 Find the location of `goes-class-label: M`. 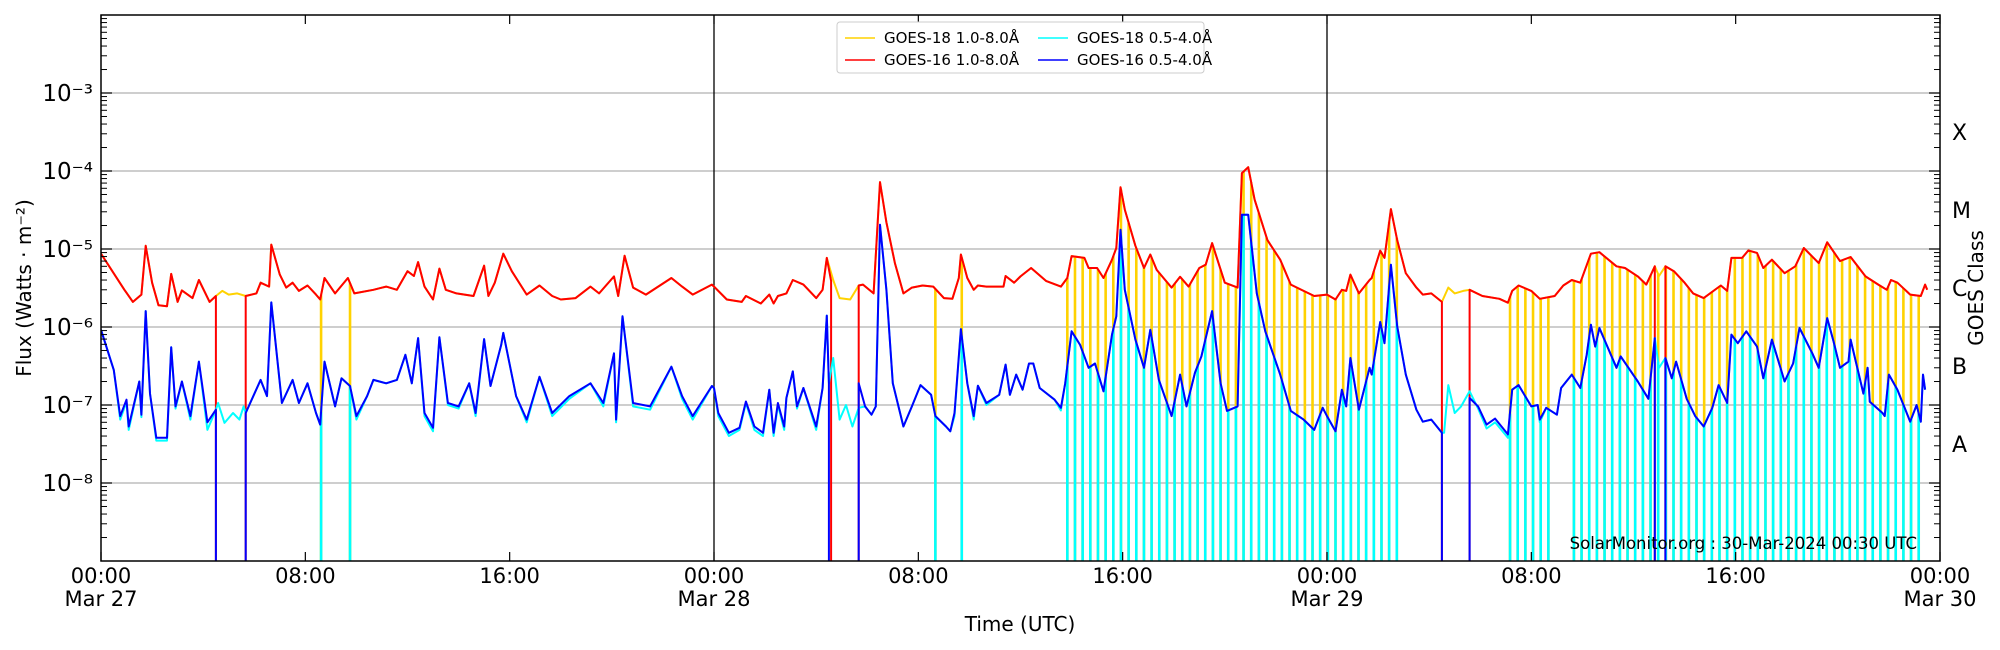

goes-class-label: M is located at coordinates (1961, 211).